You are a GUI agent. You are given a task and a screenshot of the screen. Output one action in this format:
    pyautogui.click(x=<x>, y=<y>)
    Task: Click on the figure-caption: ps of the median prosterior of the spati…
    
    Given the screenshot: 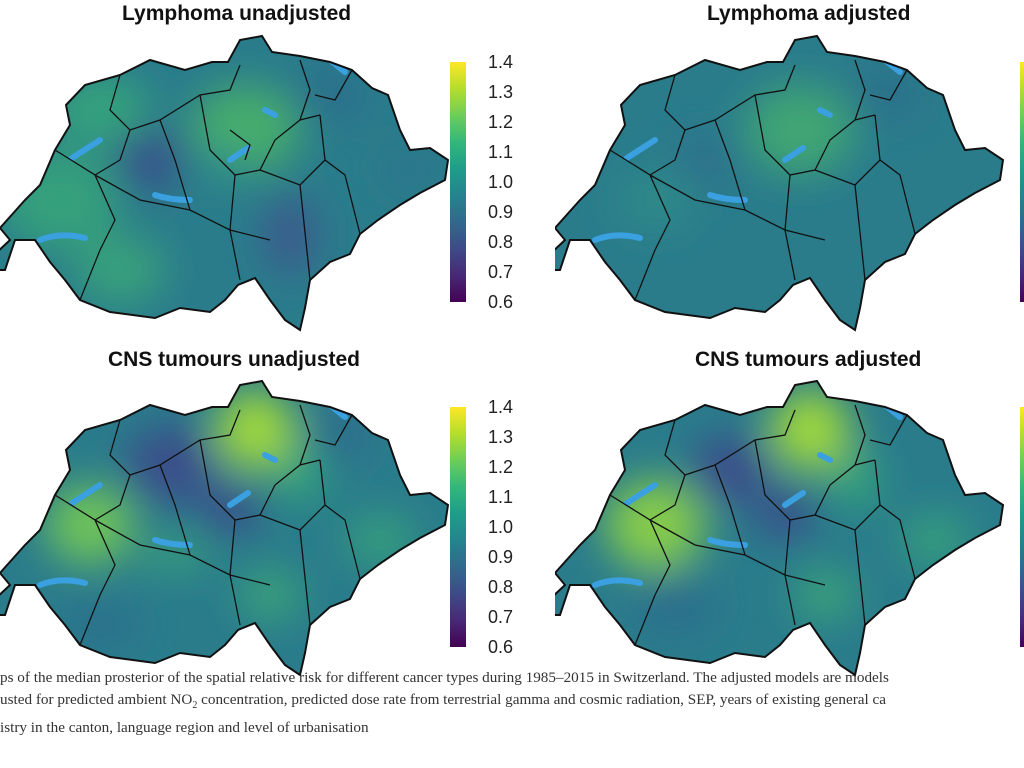 What is the action you would take?
    pyautogui.click(x=512, y=703)
    